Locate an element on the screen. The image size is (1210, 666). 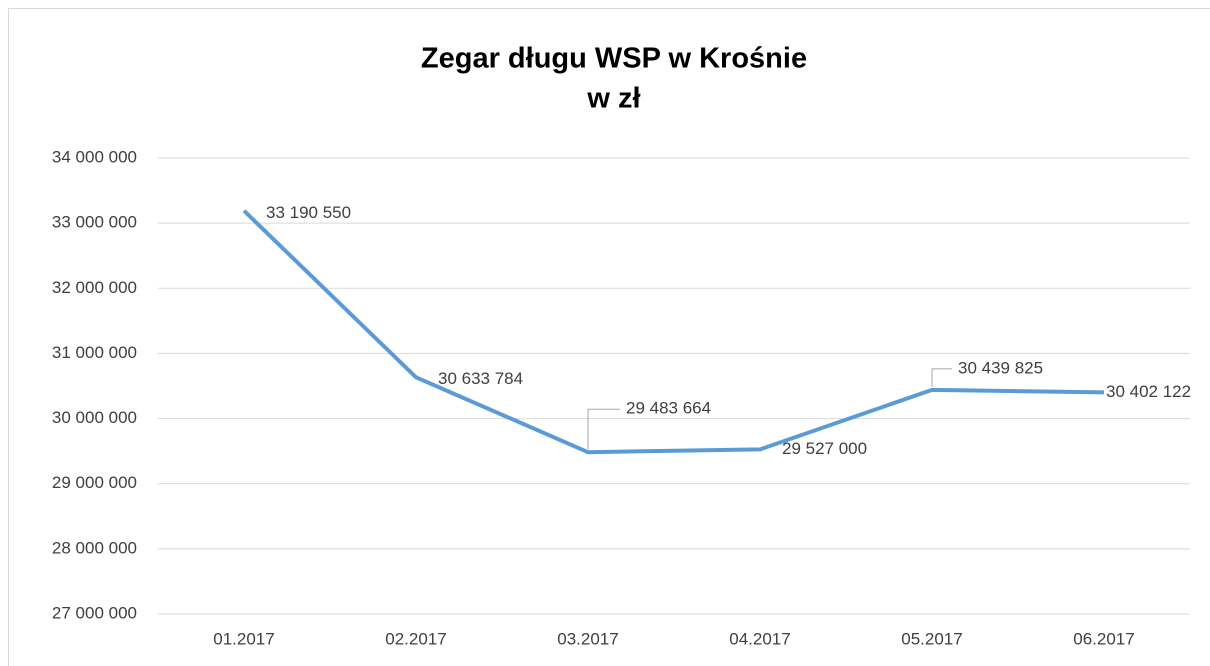
y-tick-label: 27 000 000 is located at coordinates (94, 612).